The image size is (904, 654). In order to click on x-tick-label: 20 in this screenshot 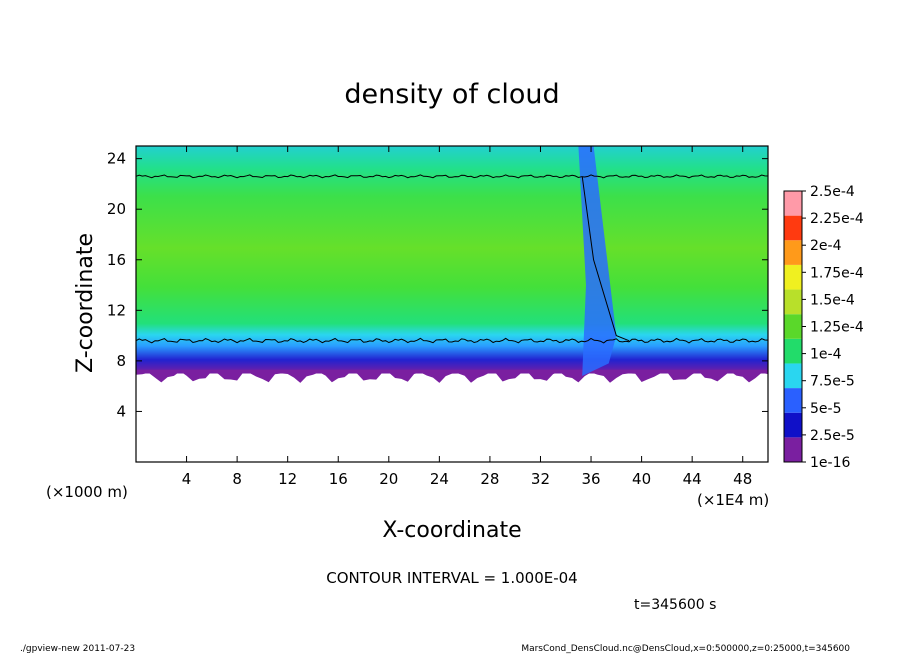, I will do `click(388, 479)`.